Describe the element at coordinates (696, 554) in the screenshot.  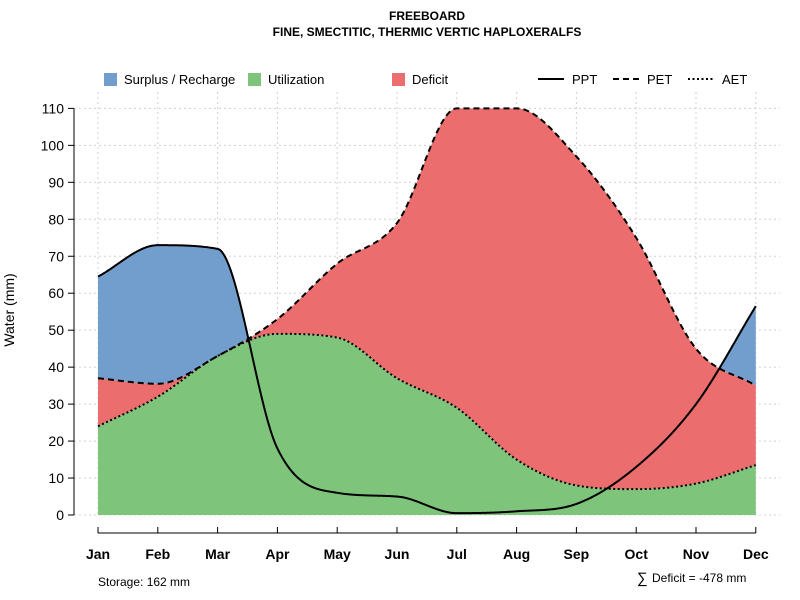
I see `x-tick-label-nov: Nov` at that location.